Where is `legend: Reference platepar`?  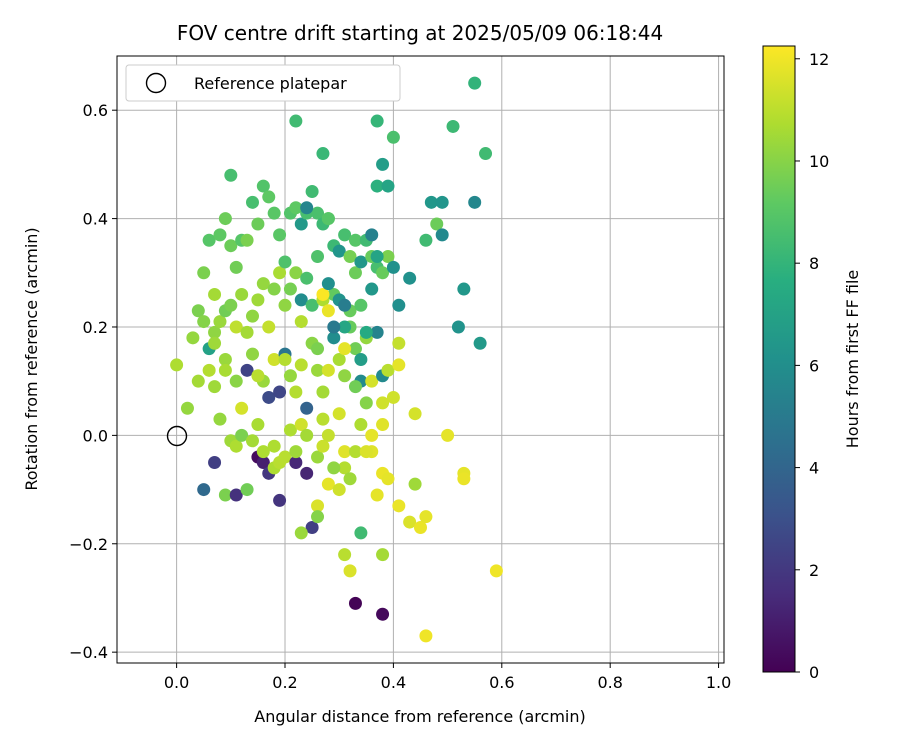 legend: Reference platepar is located at coordinates (263, 83).